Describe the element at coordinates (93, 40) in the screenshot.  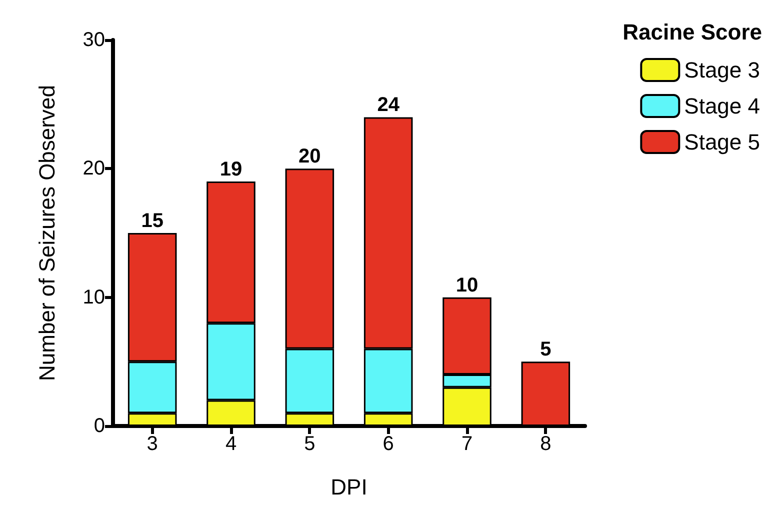
I see `y-tick-label: 30` at that location.